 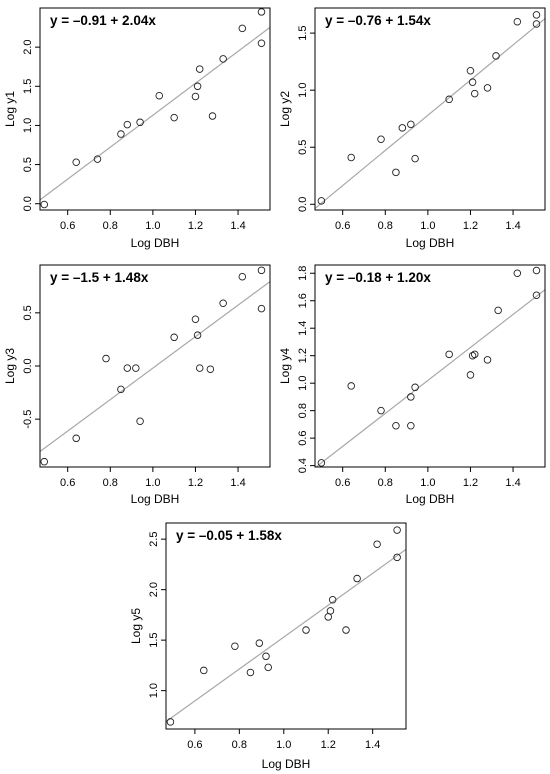 I want to click on chart3-x-tick-label-2: 0.8, so click(x=110, y=483).